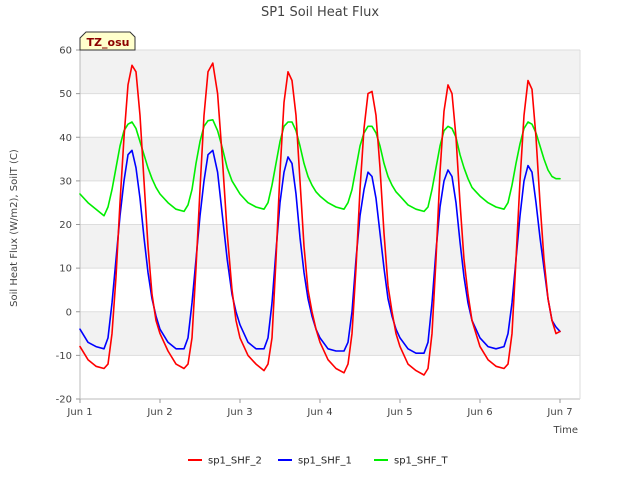 The image size is (640, 480). What do you see at coordinates (65, 269) in the screenshot?
I see `y-tick-label: 10` at bounding box center [65, 269].